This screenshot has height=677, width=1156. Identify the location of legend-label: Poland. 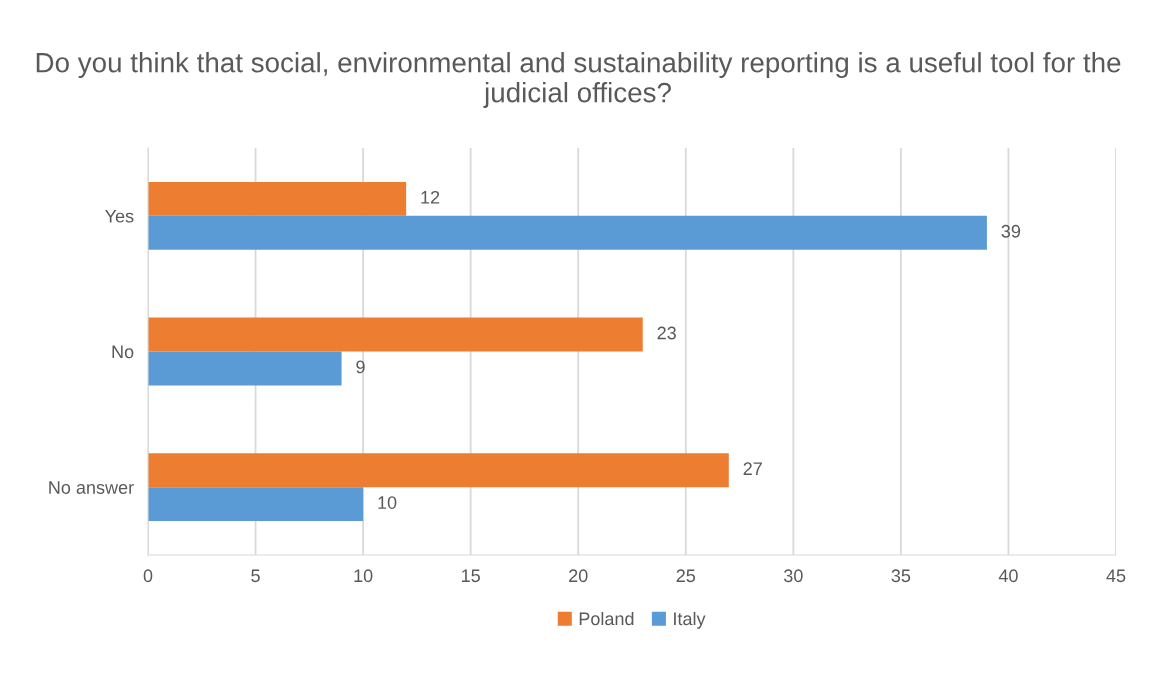
(606, 618).